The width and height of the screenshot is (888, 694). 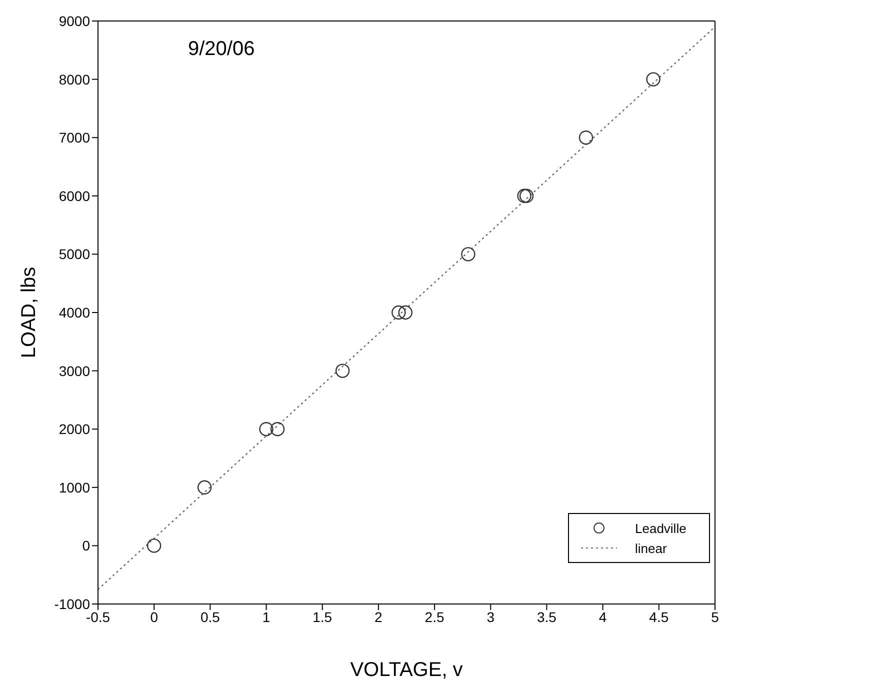 What do you see at coordinates (154, 616) in the screenshot?
I see `x-tick-label: 0` at bounding box center [154, 616].